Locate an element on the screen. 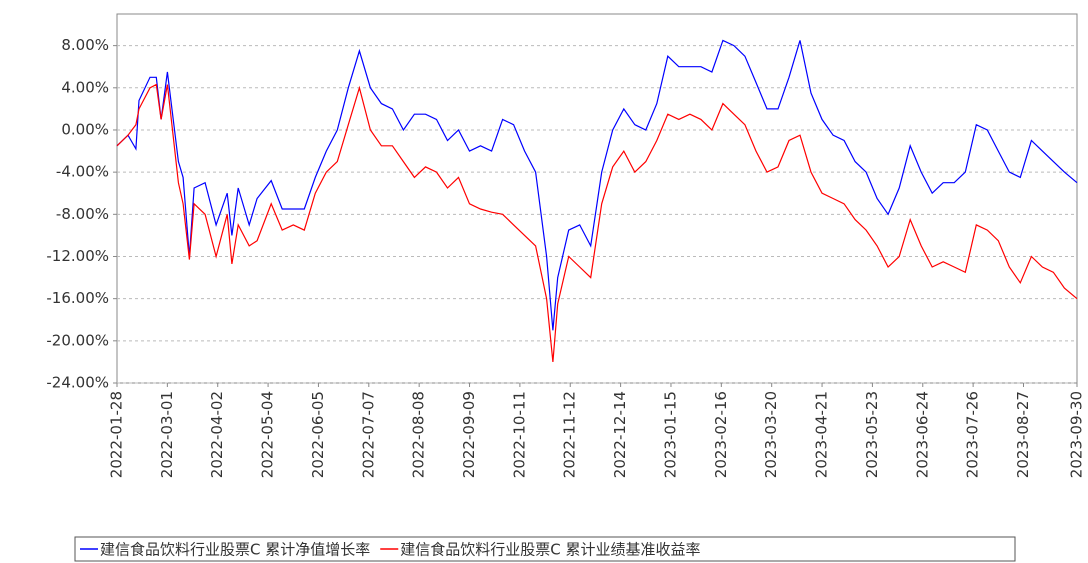 The image size is (1088, 563). y-tick-label: -4.00% is located at coordinates (82, 172).